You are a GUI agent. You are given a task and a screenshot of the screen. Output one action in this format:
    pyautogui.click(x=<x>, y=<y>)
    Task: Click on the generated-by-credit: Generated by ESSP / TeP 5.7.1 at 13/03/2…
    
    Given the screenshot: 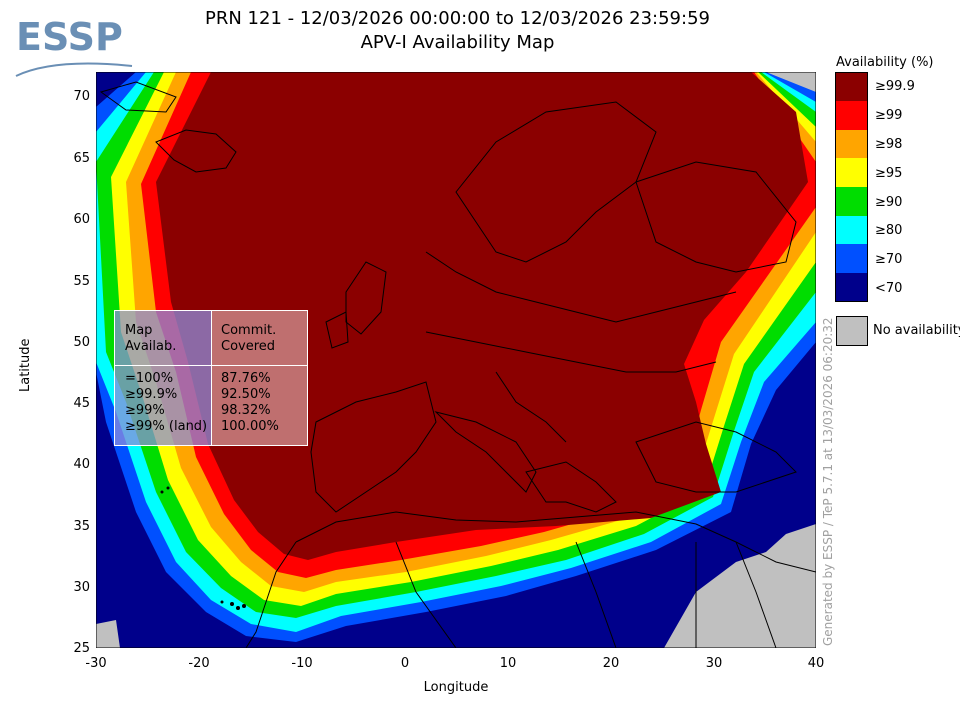 What is the action you would take?
    pyautogui.click(x=828, y=481)
    